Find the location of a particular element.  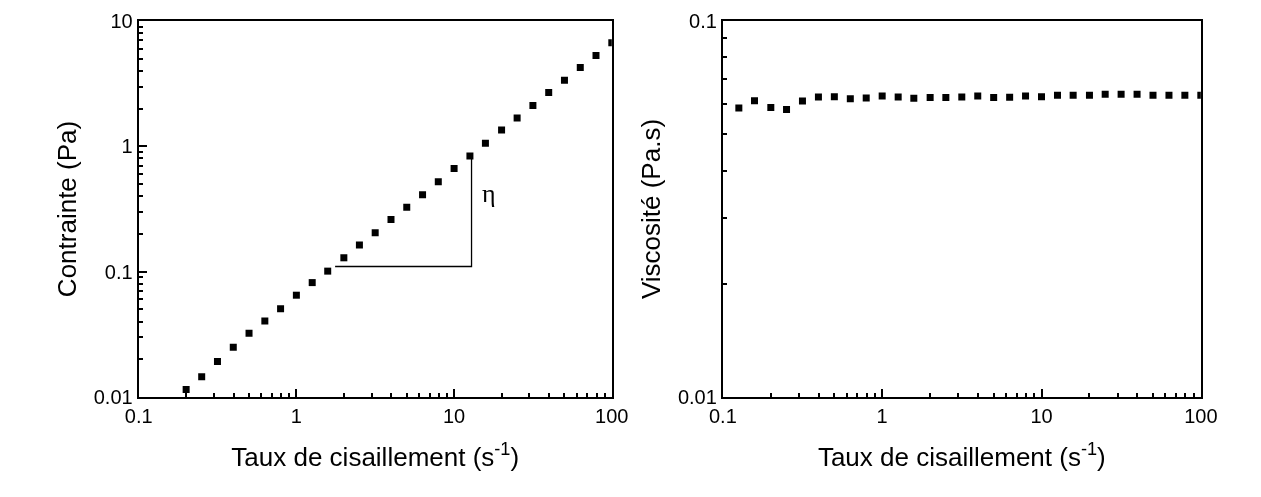

y-axis-title: Viscosité (Pa.s) is located at coordinates (650, 209).